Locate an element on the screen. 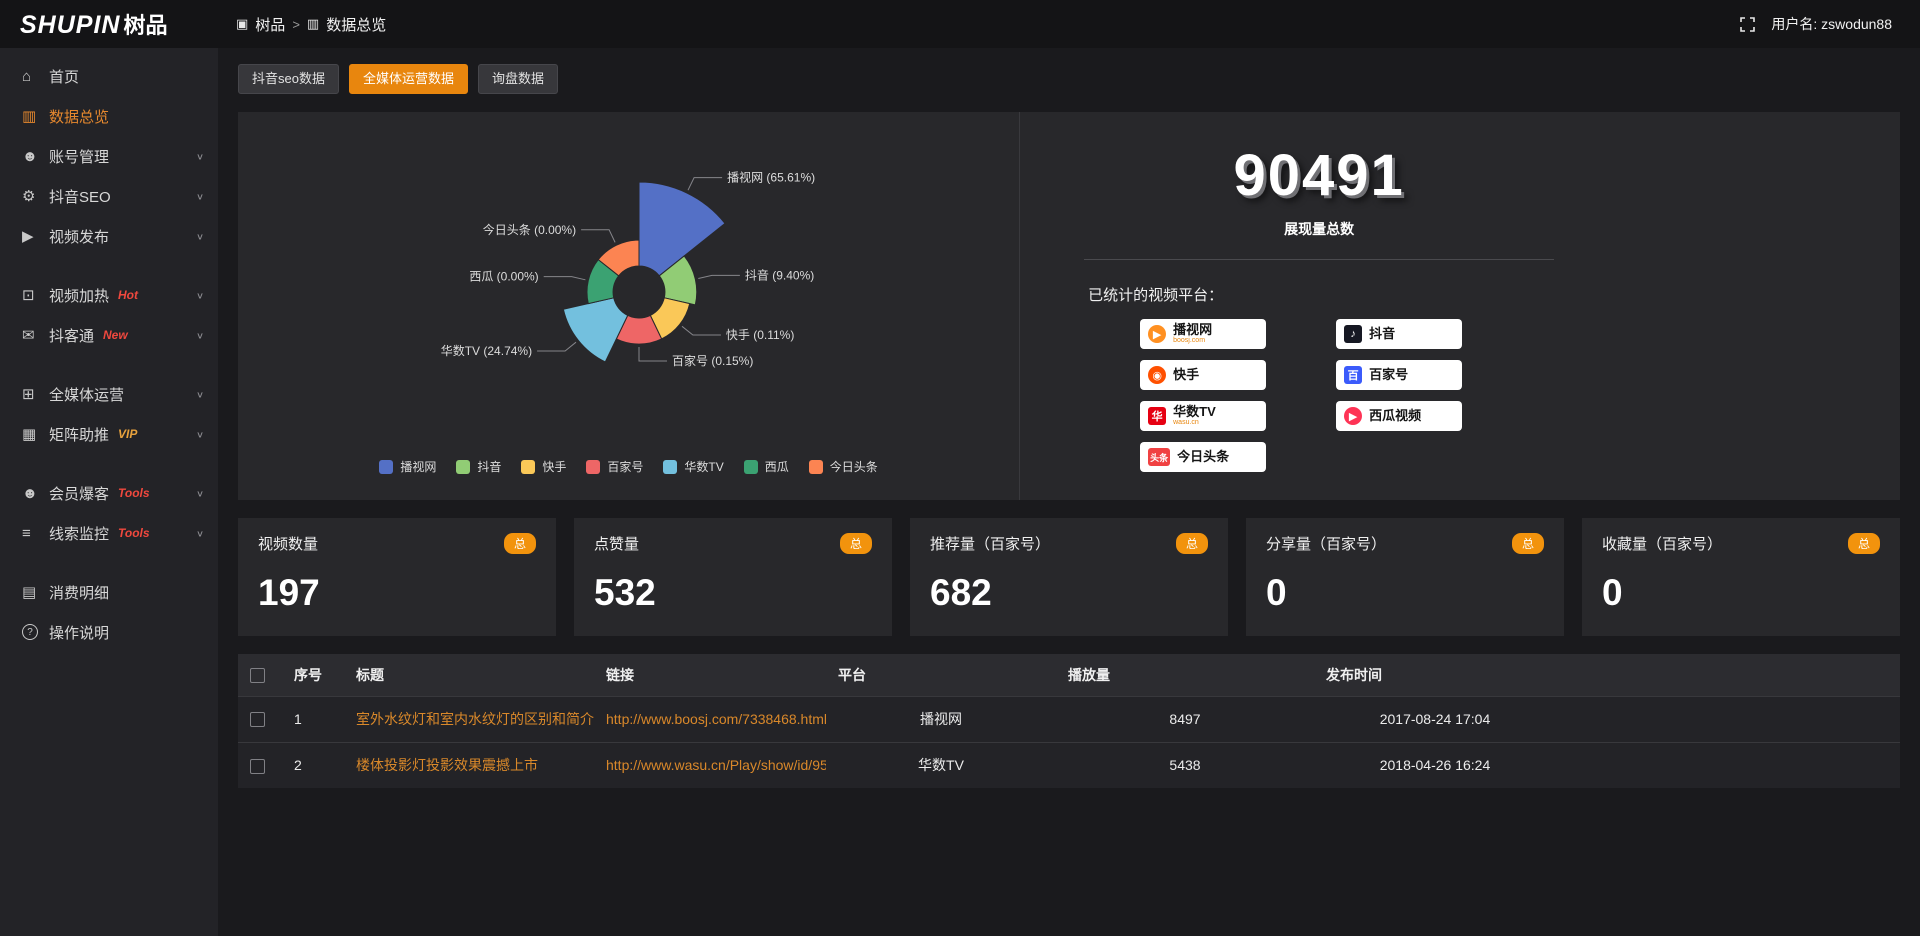 The width and height of the screenshot is (1920, 936). row-checkbox-cell is located at coordinates (260, 764).